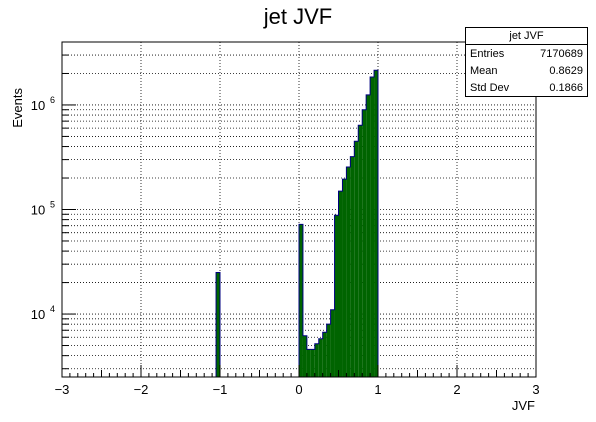 The image size is (596, 422). I want to click on x-tick-labels: −3 −2 −1 0 1 2 3, so click(297, 389).